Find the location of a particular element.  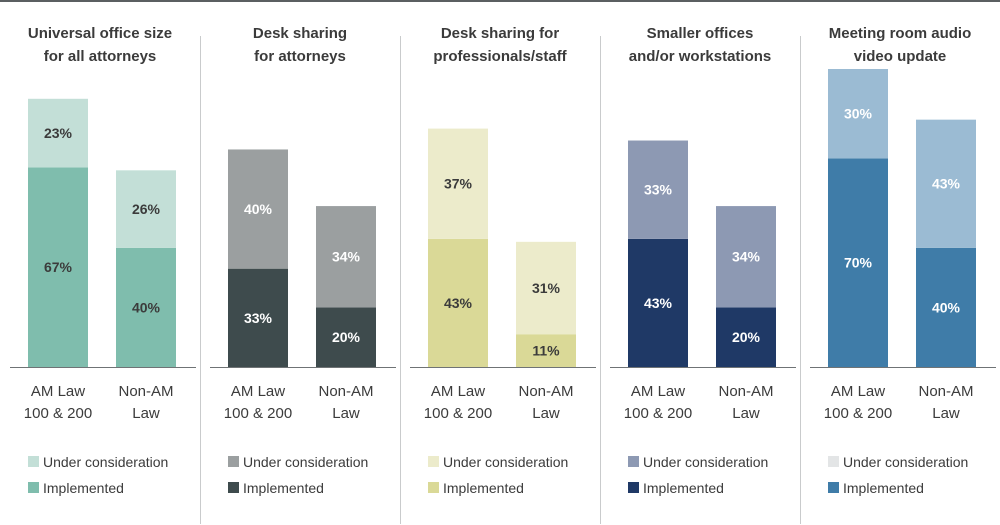

data-label: 23% is located at coordinates (58, 133).